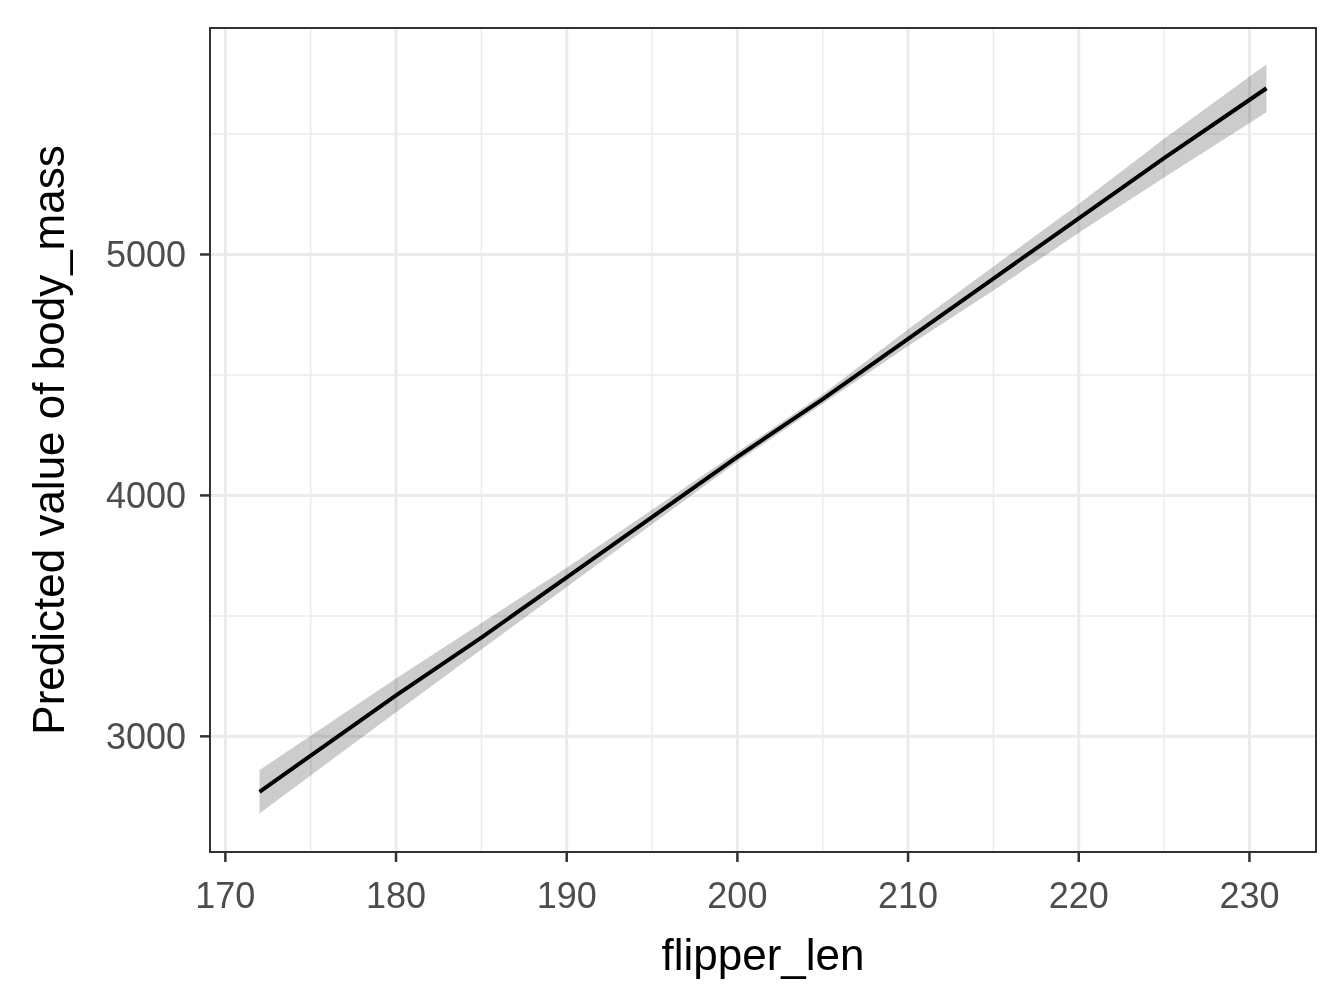 Image resolution: width=1344 pixels, height=1008 pixels. I want to click on x-axis-title: flipper_len, so click(763, 954).